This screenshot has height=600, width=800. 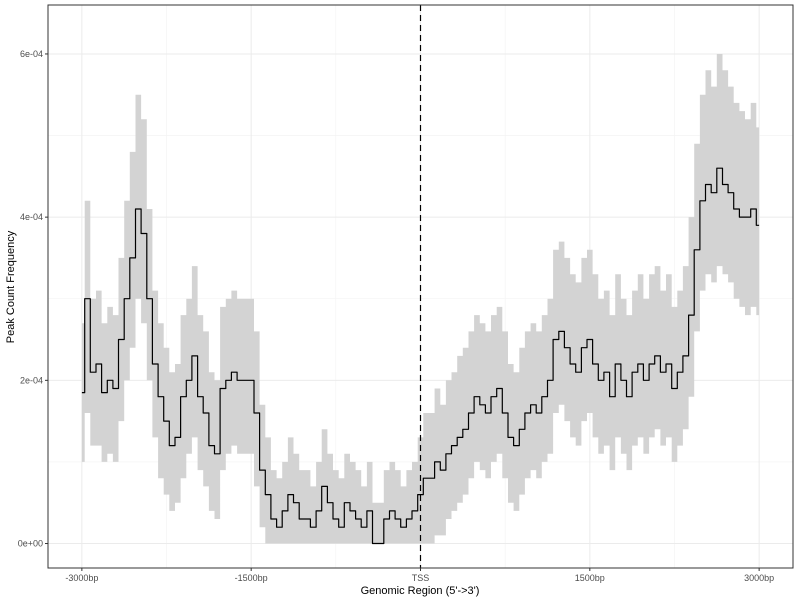 I want to click on x-tick-label: 1500bp, so click(x=590, y=578).